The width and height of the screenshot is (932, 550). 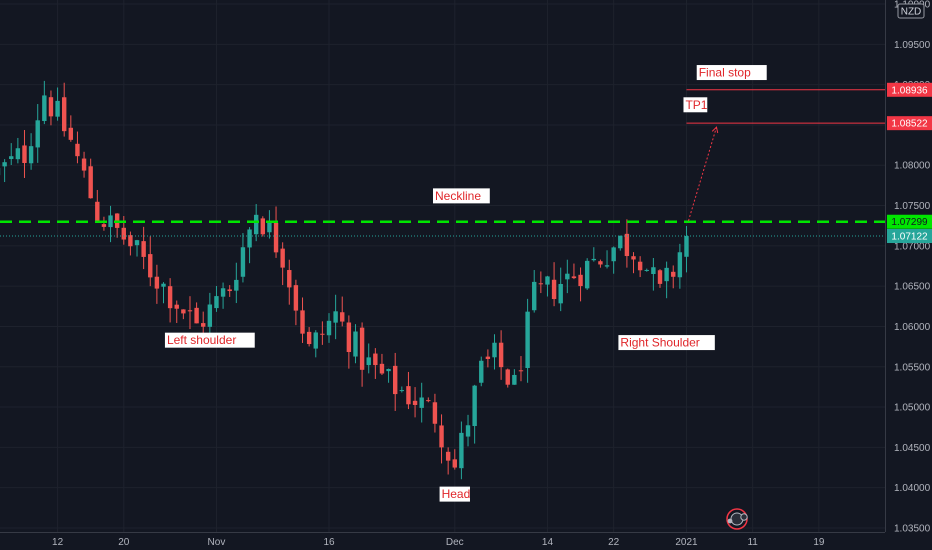 What do you see at coordinates (911, 11) in the screenshot?
I see `currency-badge: NZD` at bounding box center [911, 11].